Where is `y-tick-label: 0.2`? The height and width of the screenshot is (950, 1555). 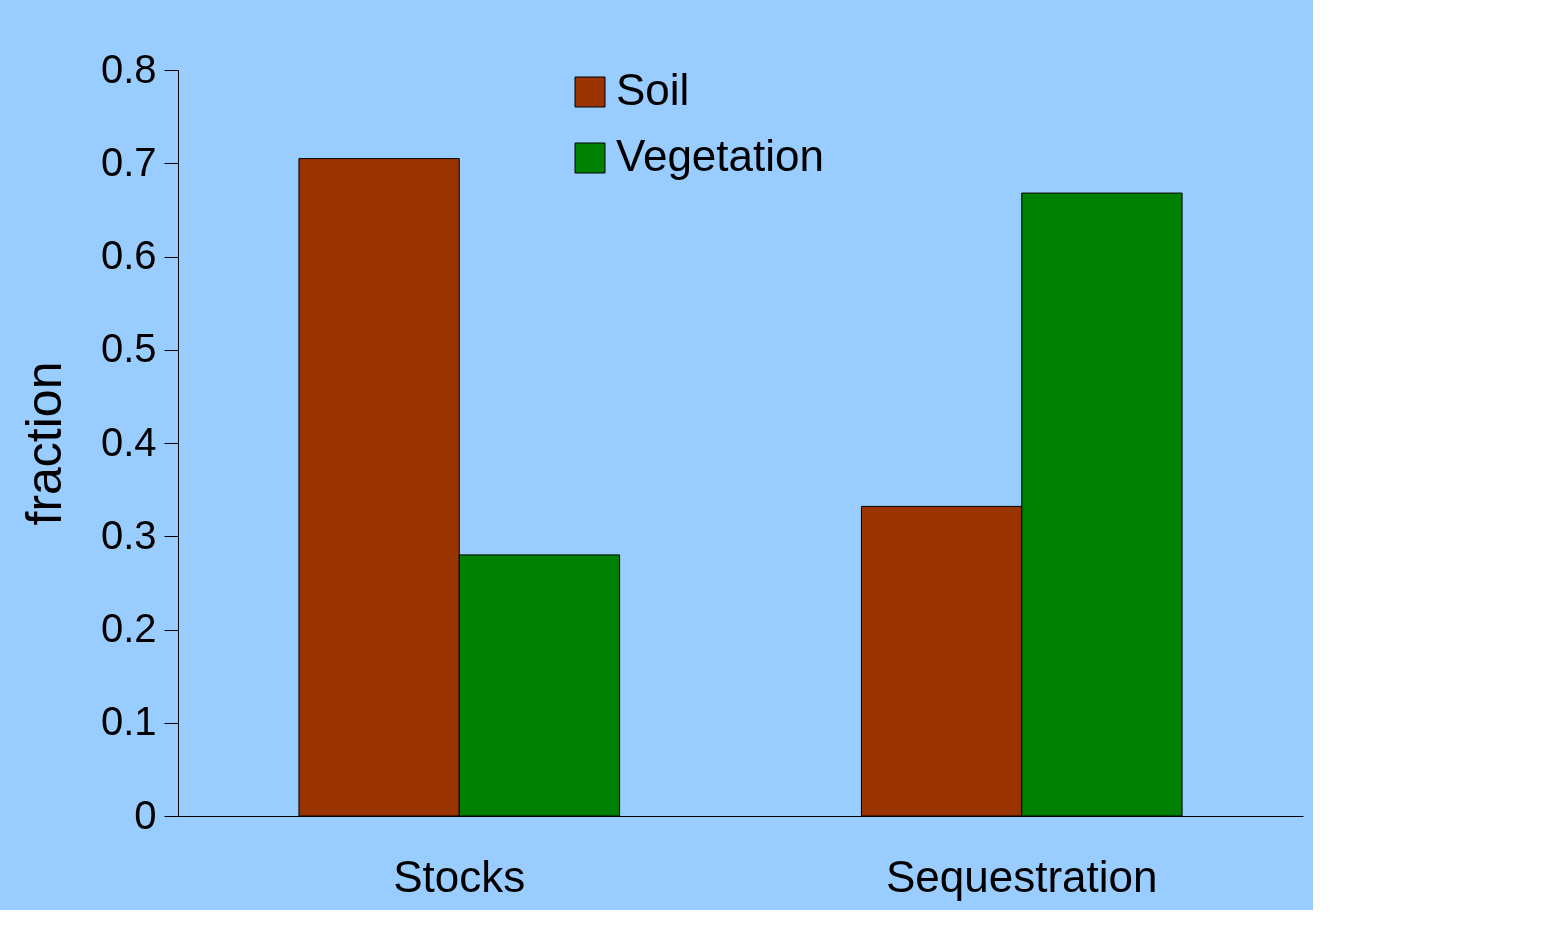
y-tick-label: 0.2 is located at coordinates (128, 628).